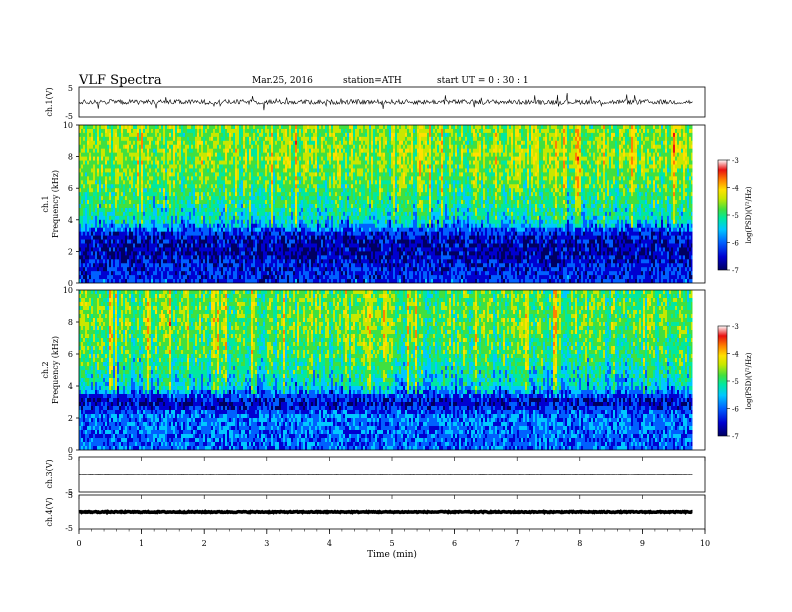 The image size is (792, 612). I want to click on ch1-ytick-top: 5, so click(70, 88).